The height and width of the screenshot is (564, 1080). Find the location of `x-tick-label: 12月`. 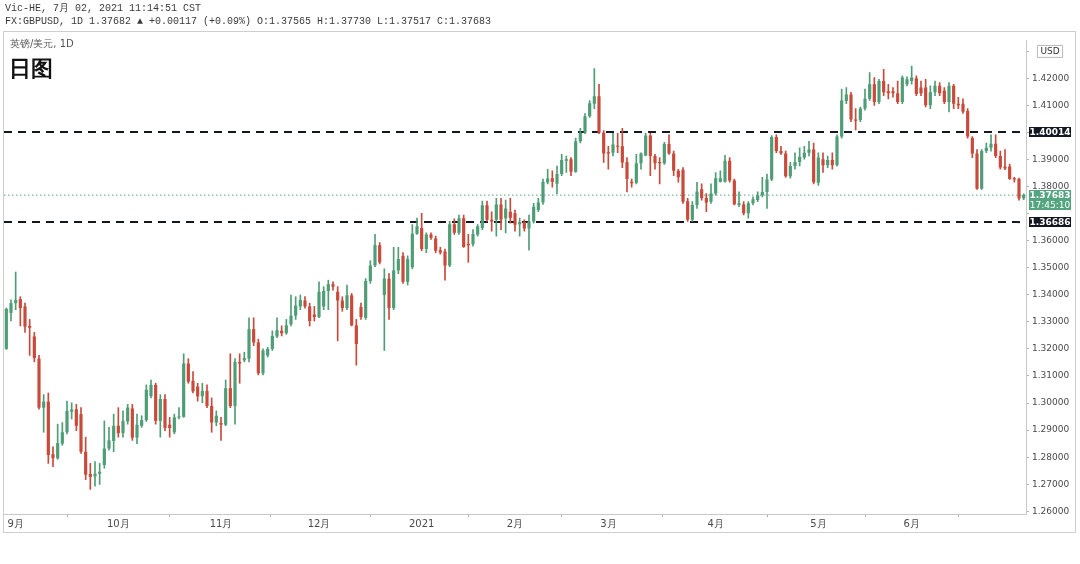

x-tick-label: 12月 is located at coordinates (319, 523).